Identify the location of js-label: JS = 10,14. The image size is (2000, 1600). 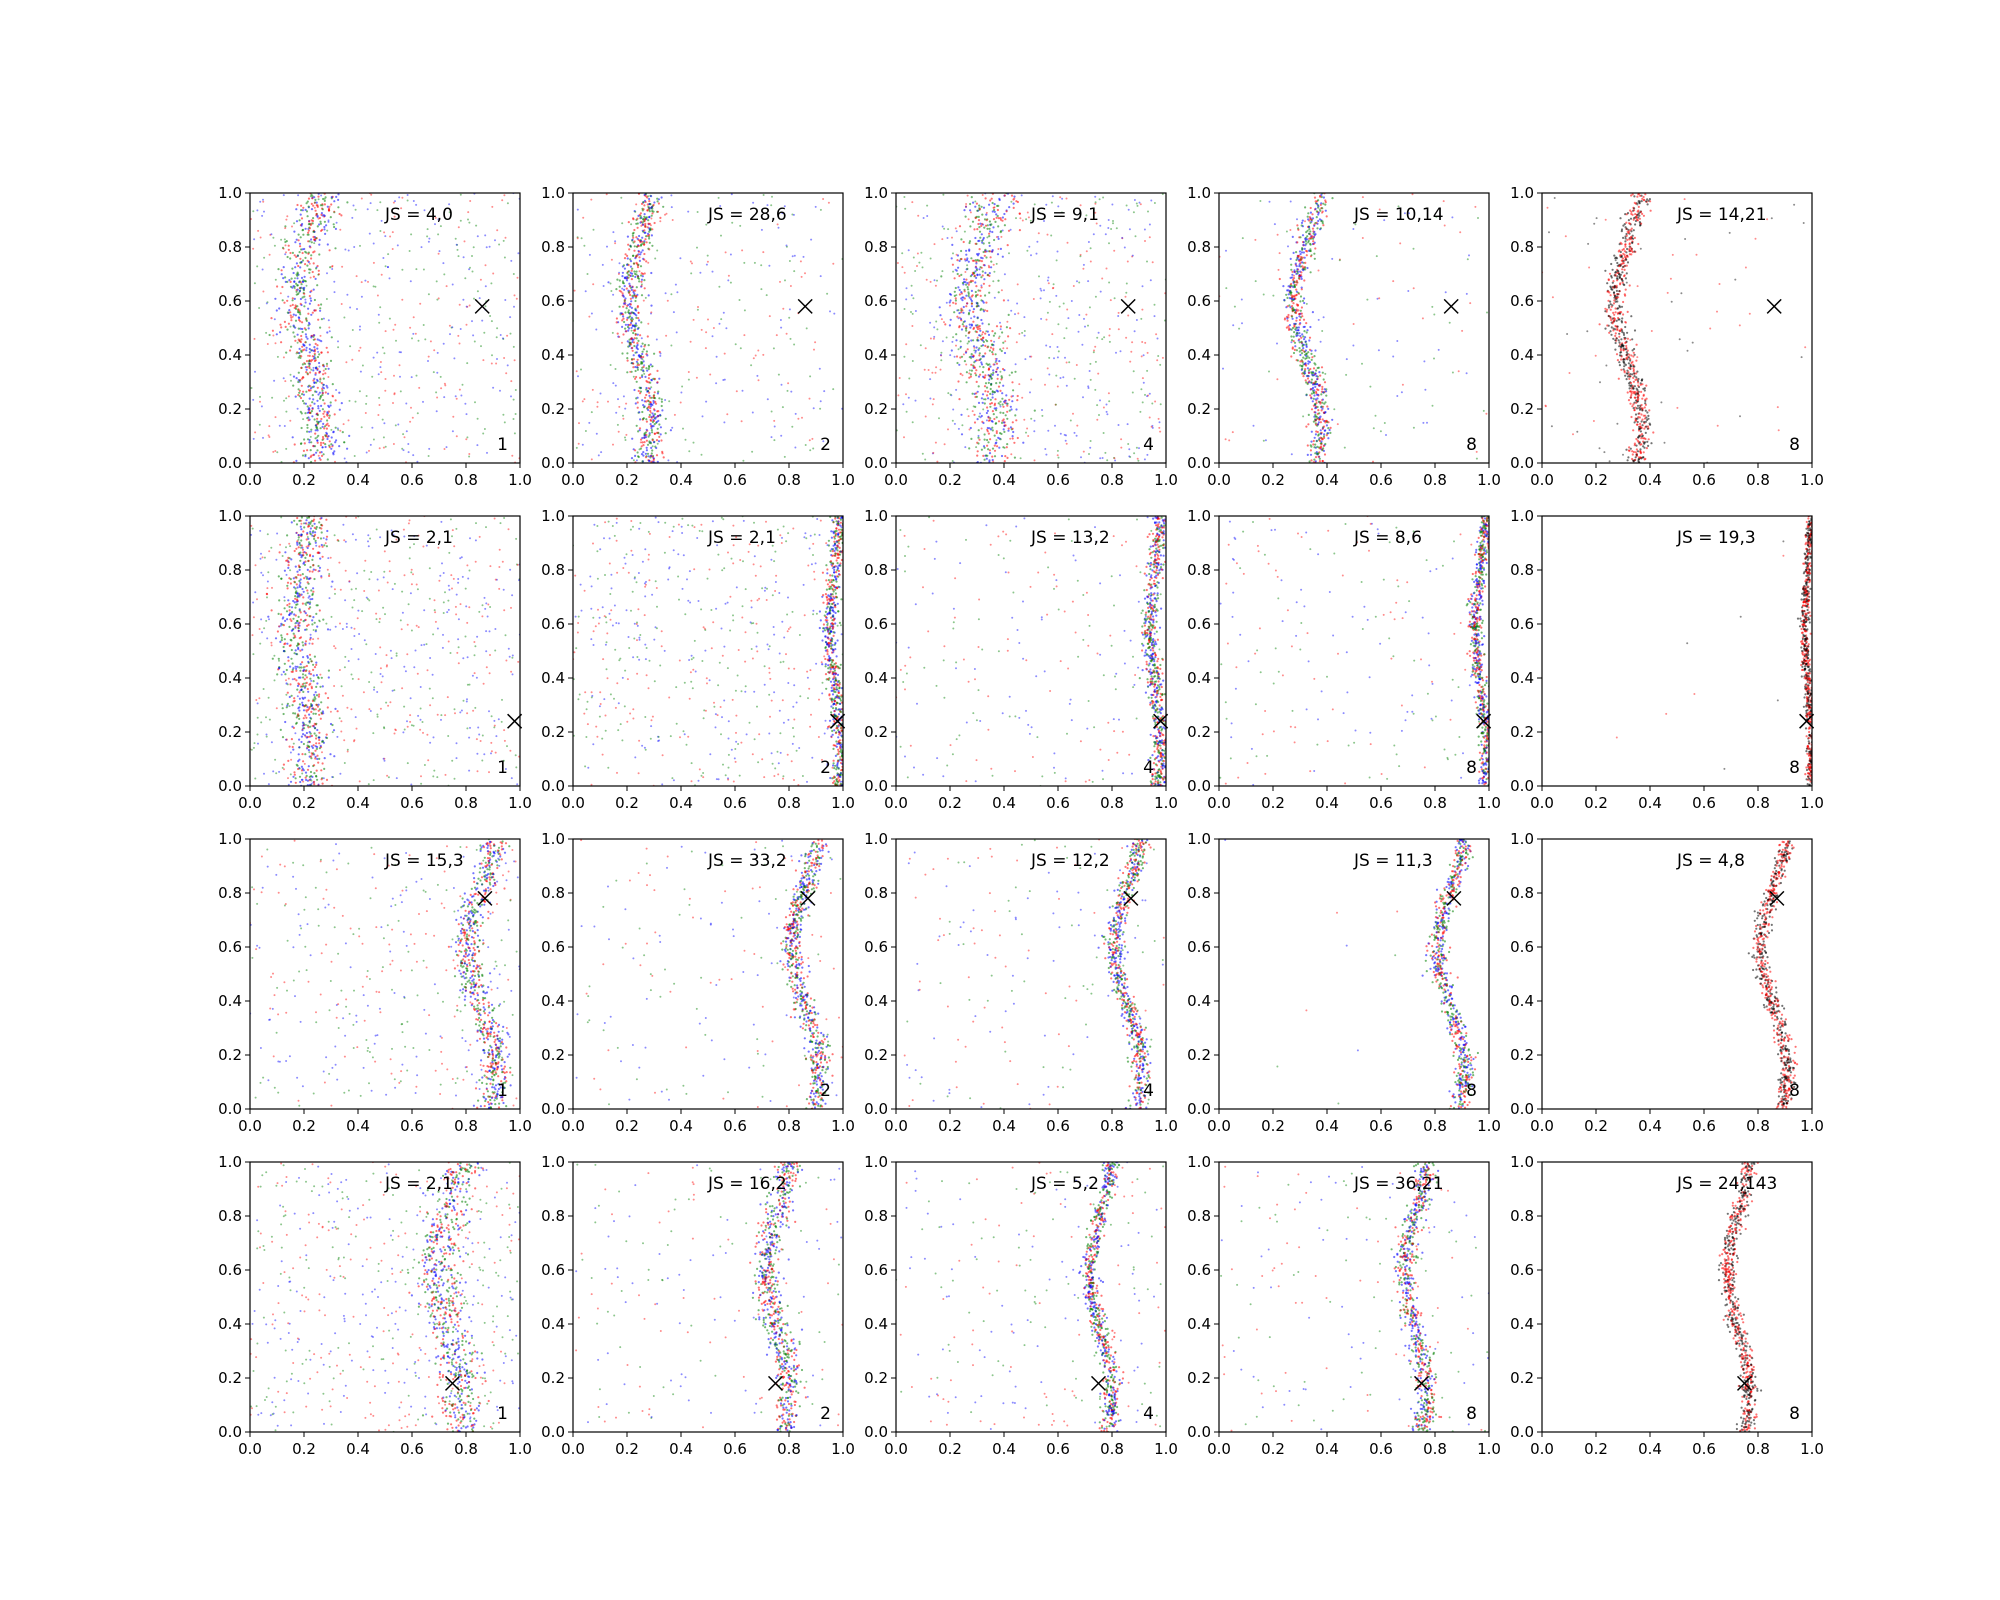
(1398, 215).